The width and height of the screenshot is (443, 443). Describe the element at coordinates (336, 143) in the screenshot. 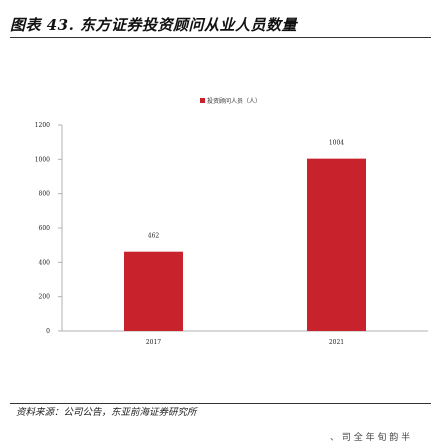

I see `data-label: 1004` at that location.